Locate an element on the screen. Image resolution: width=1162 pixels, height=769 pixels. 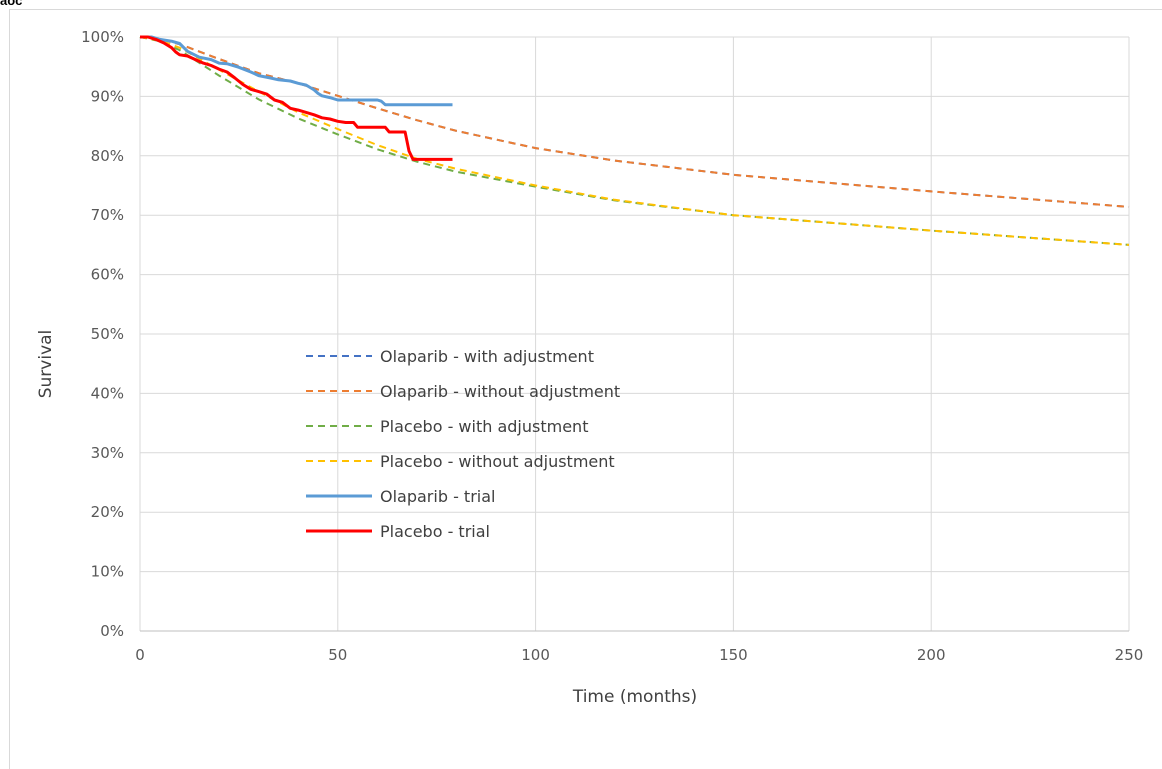
corner-label: aoc is located at coordinates (11, 4).